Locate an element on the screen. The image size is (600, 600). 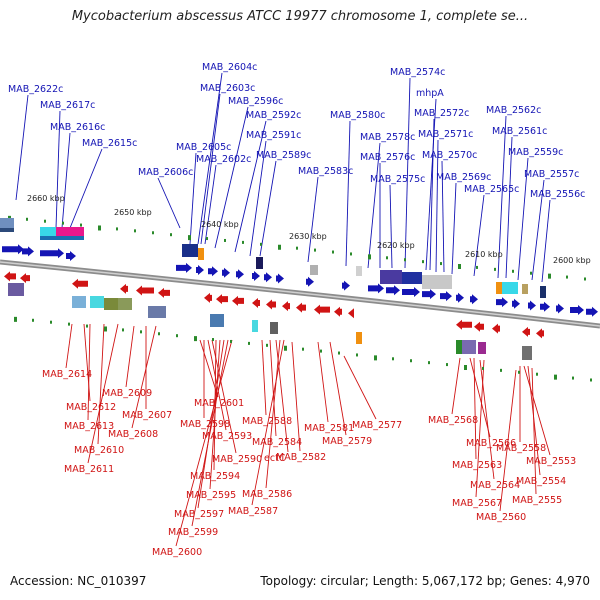
top-gene-label: MAB_2561c is located at coordinates (519, 131).